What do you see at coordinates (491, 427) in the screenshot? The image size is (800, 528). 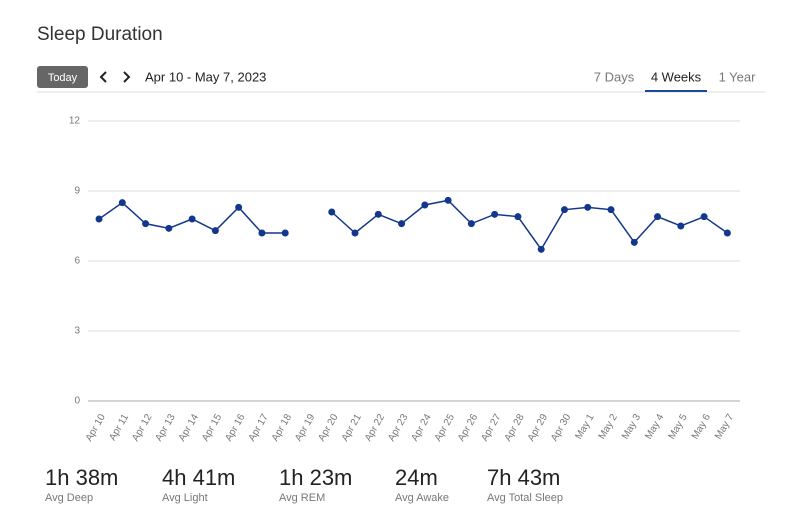 I see `x-tick-label: Apr 27` at bounding box center [491, 427].